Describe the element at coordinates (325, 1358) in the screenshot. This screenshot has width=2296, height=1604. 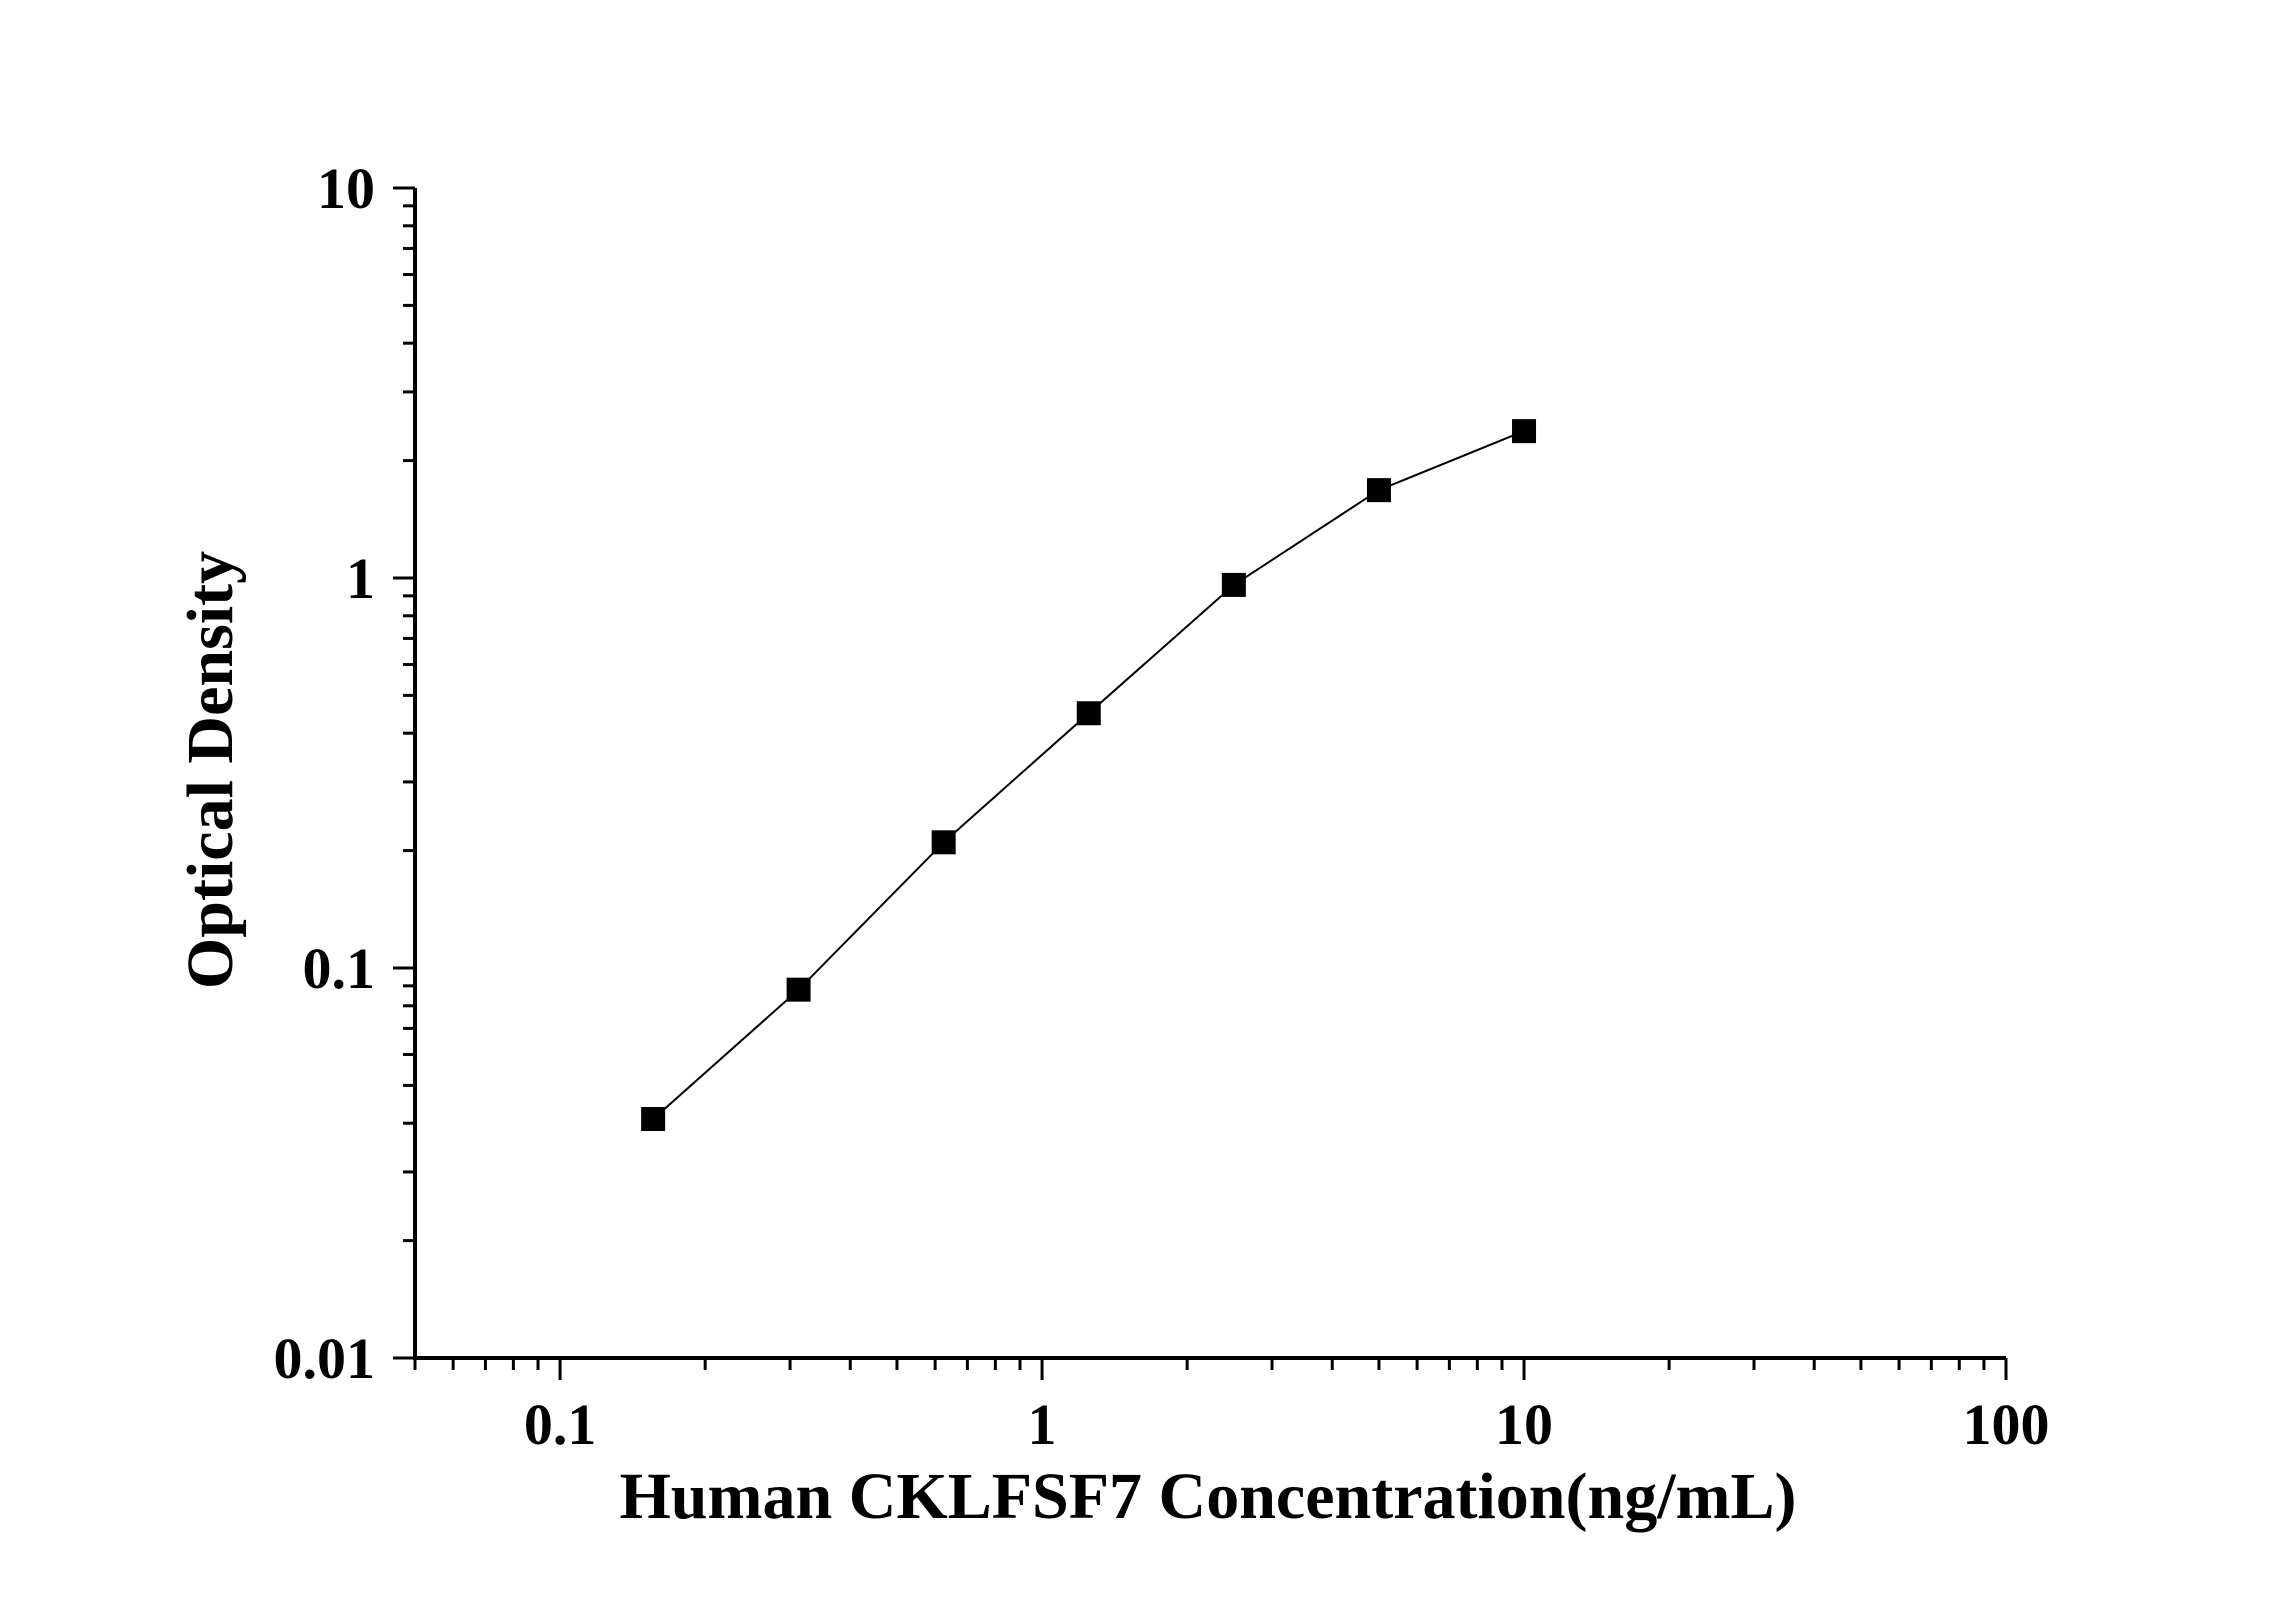
I see `y-tick-label: 0.01` at that location.